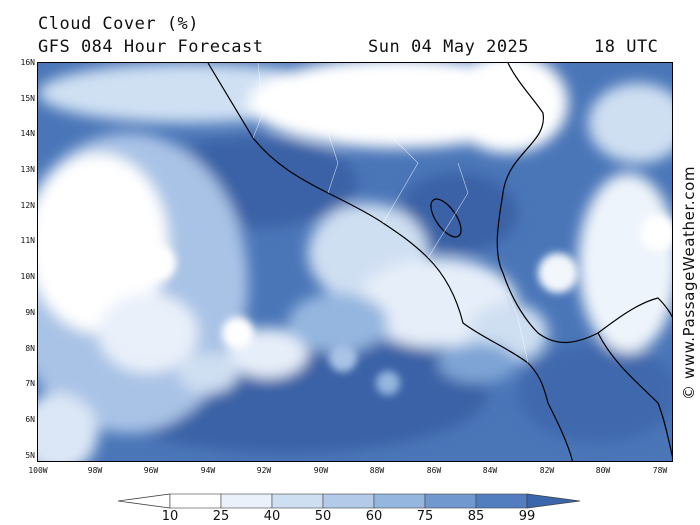 This screenshot has height=525, width=700. Describe the element at coordinates (490, 470) in the screenshot. I see `lon-label-84w: 84W` at that location.